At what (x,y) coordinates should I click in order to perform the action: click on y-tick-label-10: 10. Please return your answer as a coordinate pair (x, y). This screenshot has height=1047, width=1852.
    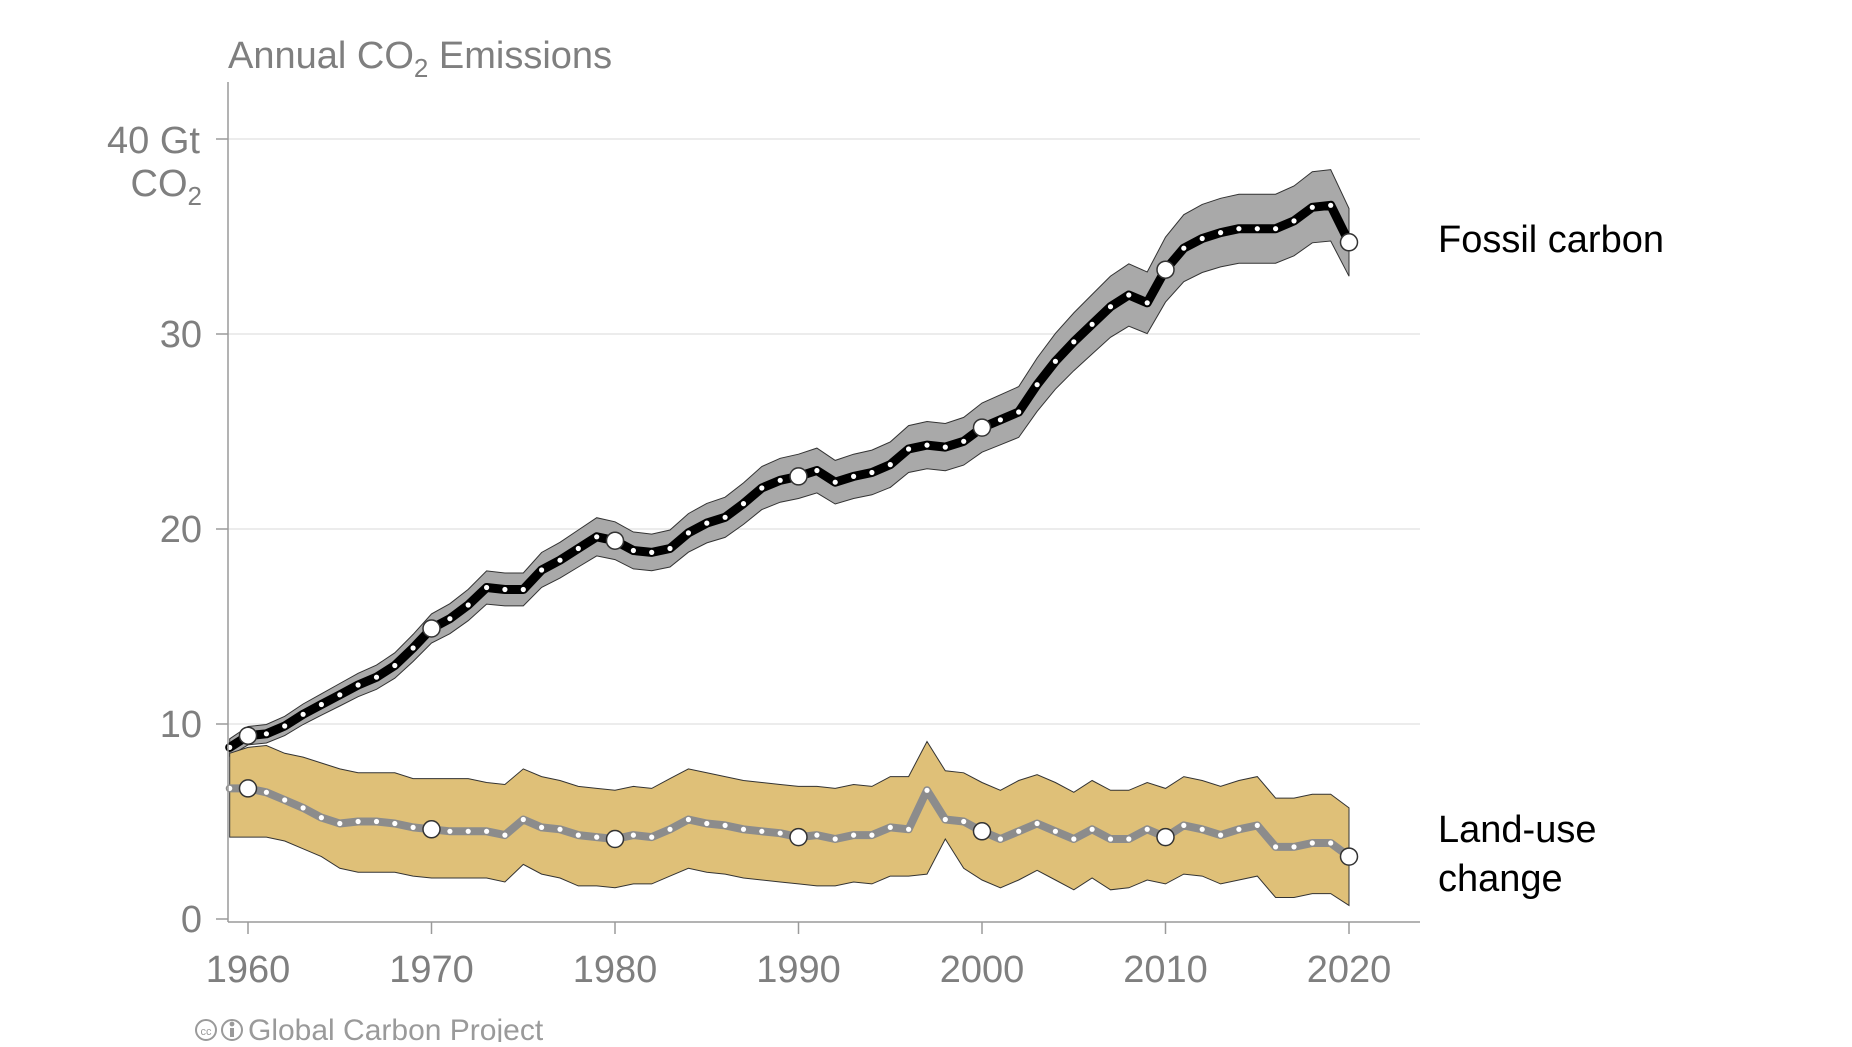
    Looking at the image, I should click on (181, 725).